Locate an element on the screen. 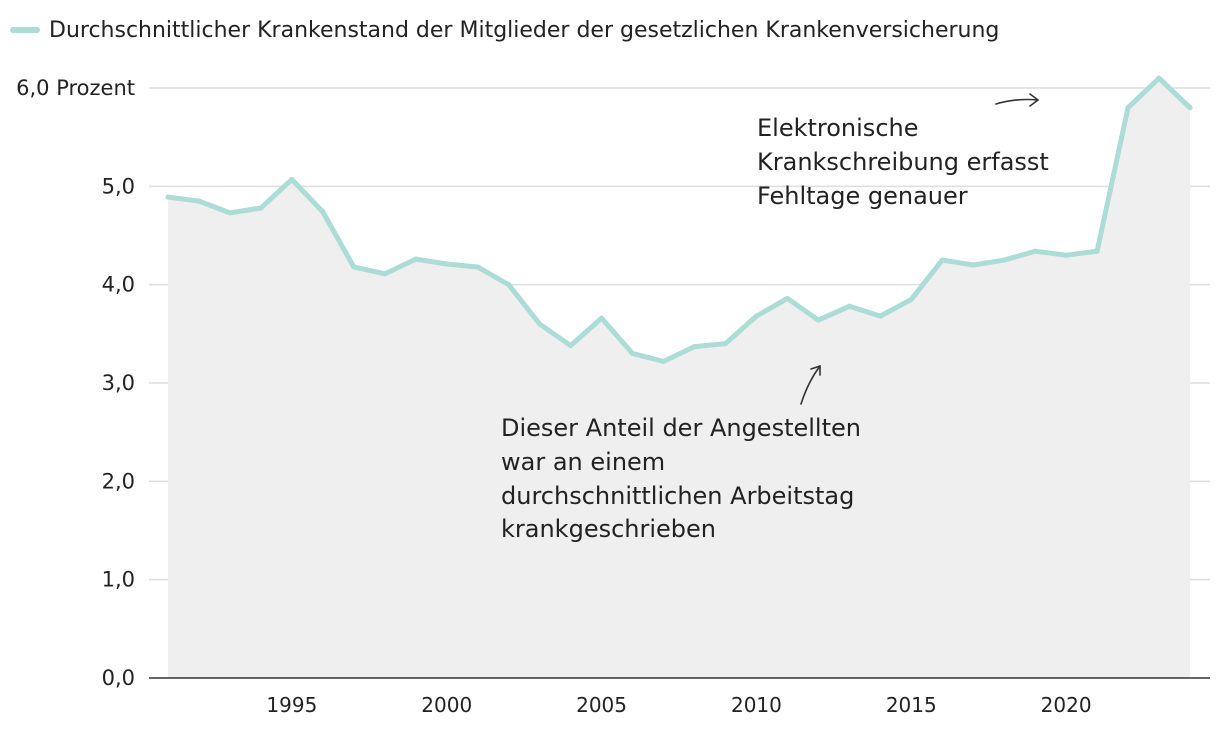 The height and width of the screenshot is (736, 1220). y-tick-label: 3,0 is located at coordinates (118, 383).